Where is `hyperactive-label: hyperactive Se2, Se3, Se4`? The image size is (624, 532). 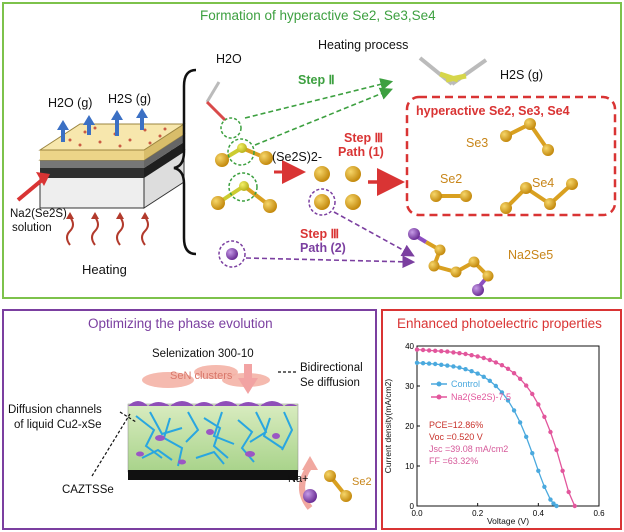 hyperactive-label: hyperactive Se2, Se3, Se4 is located at coordinates (493, 111).